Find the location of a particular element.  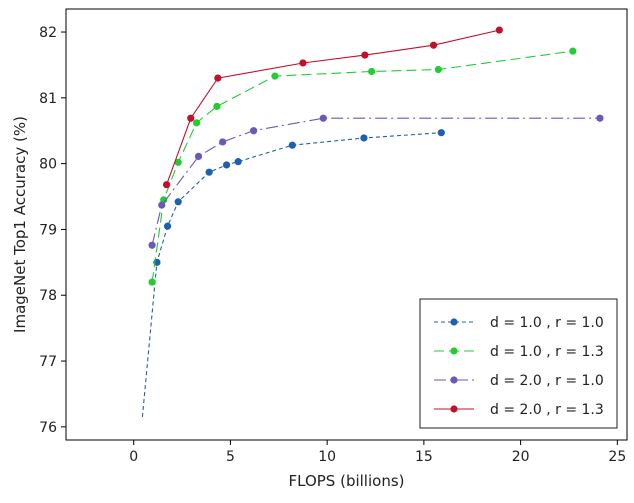

x-axis-label: FLOPS (billions) is located at coordinates (347, 481).